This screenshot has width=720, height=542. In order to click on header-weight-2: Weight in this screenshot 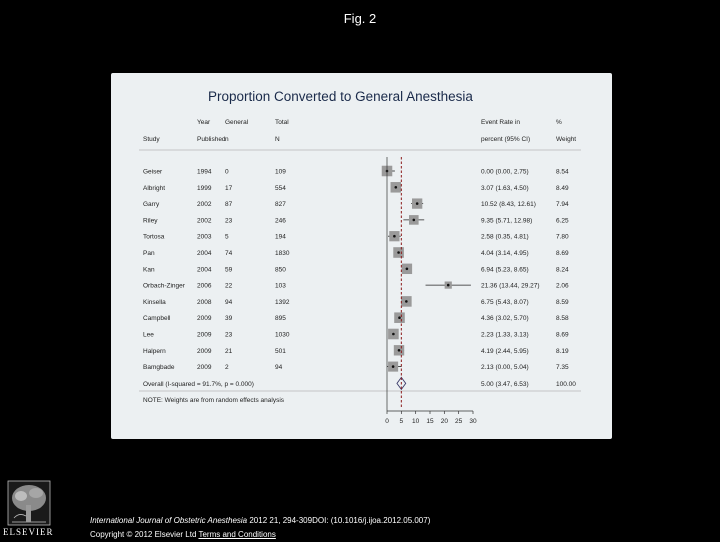, I will do `click(566, 139)`.